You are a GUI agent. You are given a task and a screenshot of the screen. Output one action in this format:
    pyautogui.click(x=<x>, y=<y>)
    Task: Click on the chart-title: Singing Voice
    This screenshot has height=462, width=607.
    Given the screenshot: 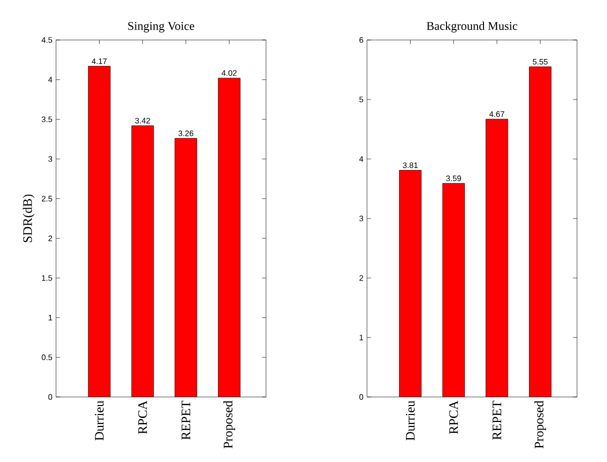 What is the action you would take?
    pyautogui.click(x=161, y=27)
    